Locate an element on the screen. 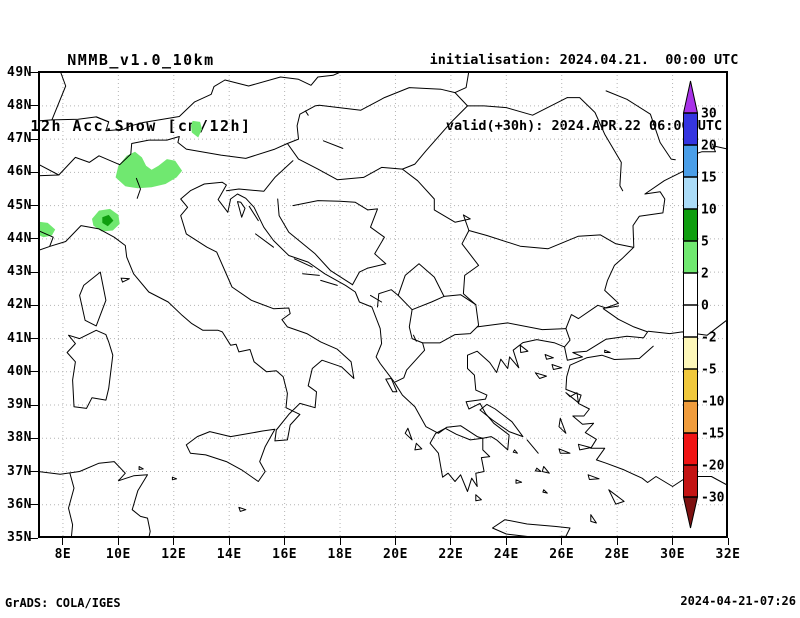 The height and width of the screenshot is (618, 800). colorbar-label: 2 is located at coordinates (705, 274).